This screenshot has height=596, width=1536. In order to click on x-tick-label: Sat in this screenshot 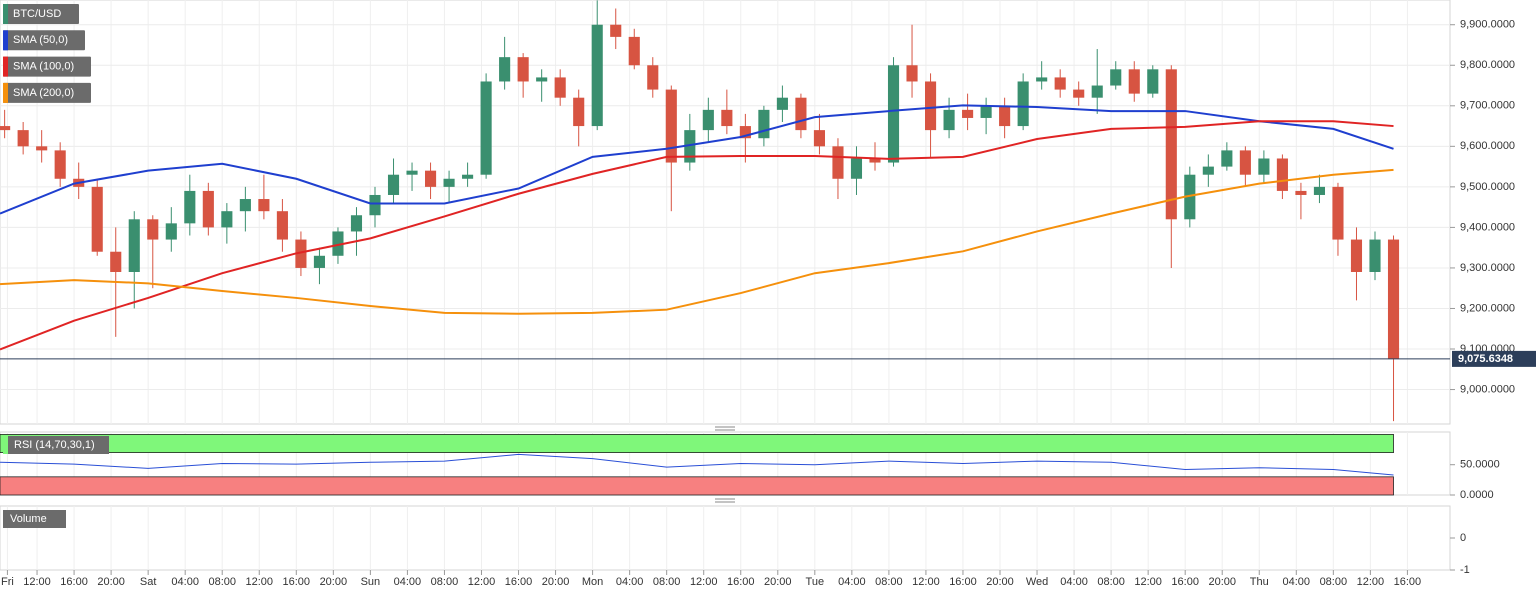, I will do `click(148, 582)`.